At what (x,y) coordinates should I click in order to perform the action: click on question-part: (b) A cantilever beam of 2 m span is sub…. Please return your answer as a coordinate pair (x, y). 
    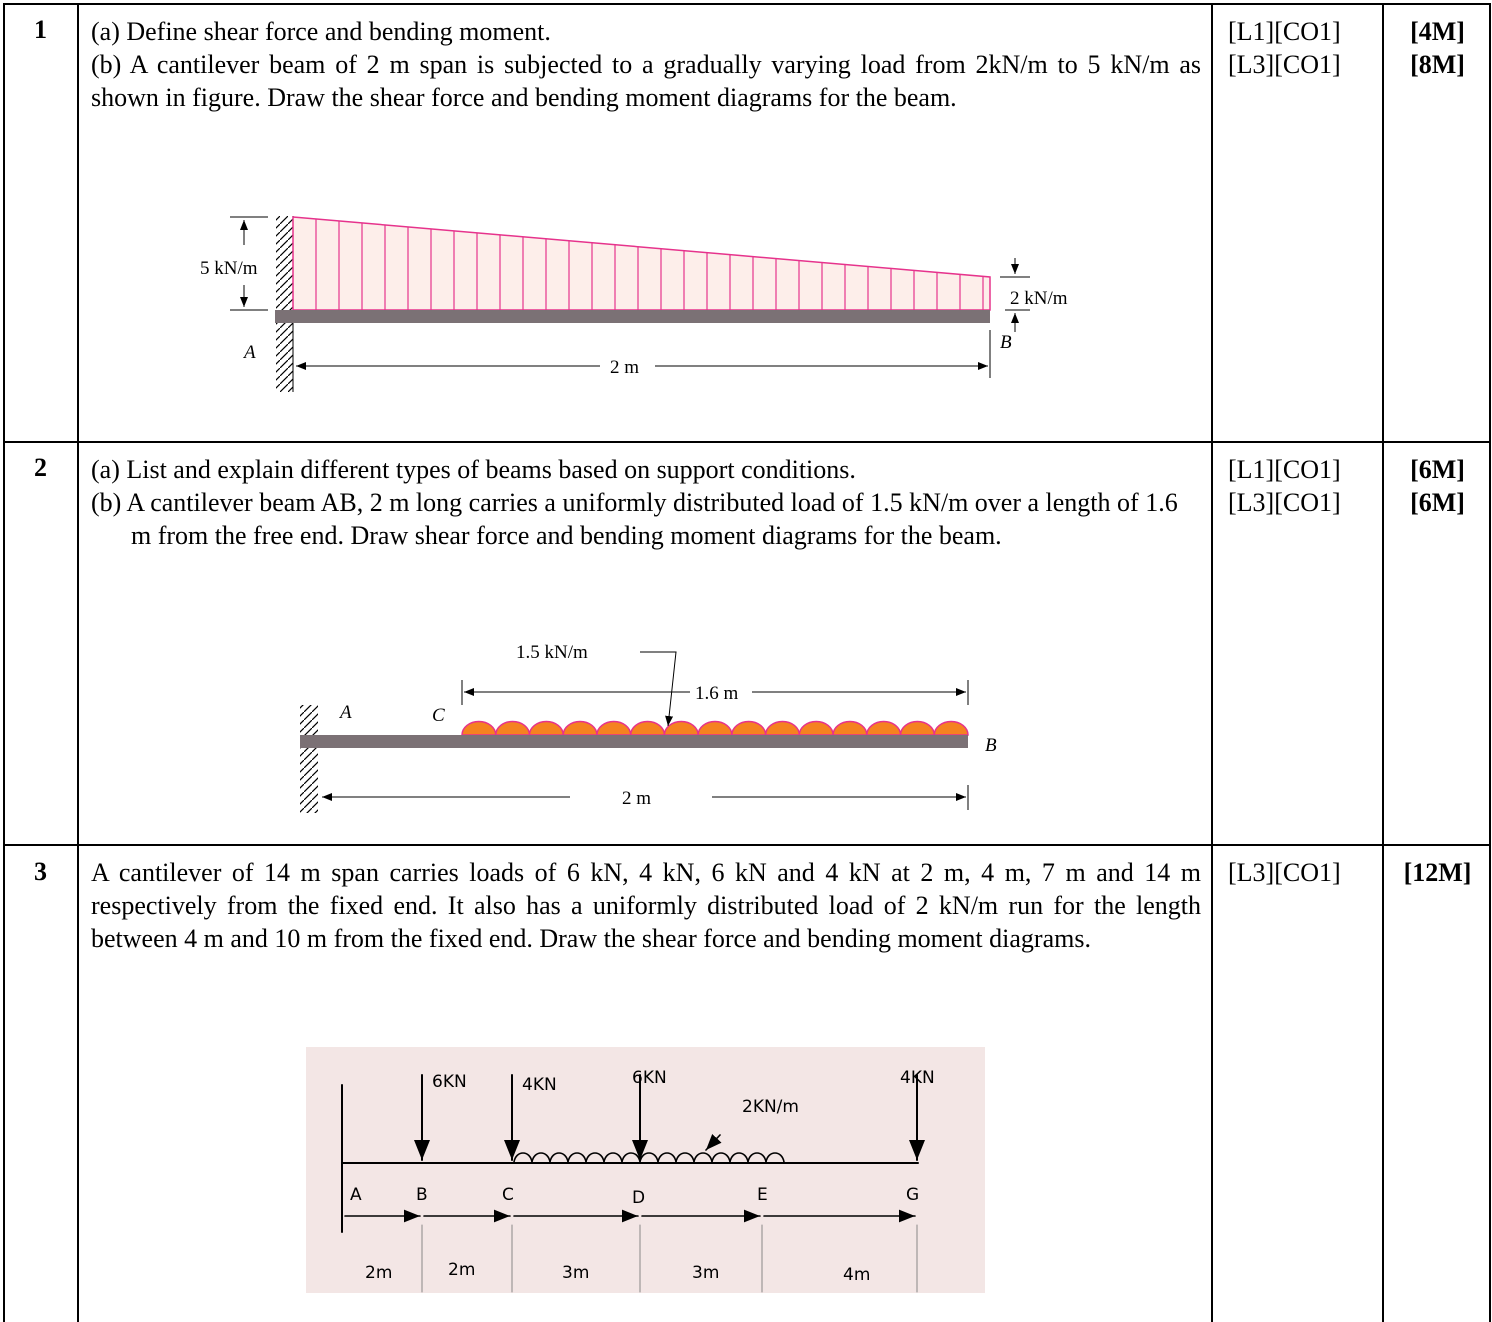
    Looking at the image, I should click on (646, 81).